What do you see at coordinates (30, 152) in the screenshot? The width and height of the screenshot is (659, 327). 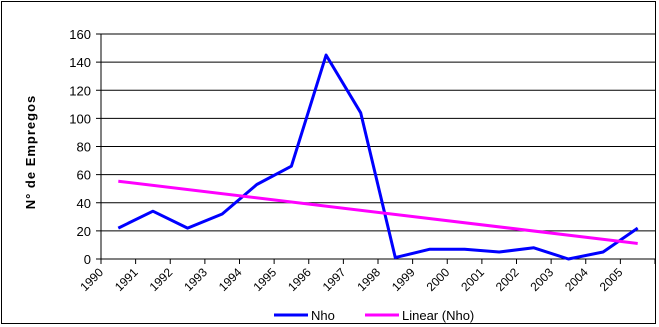 I see `y-axis-title: N° de Empregos` at bounding box center [30, 152].